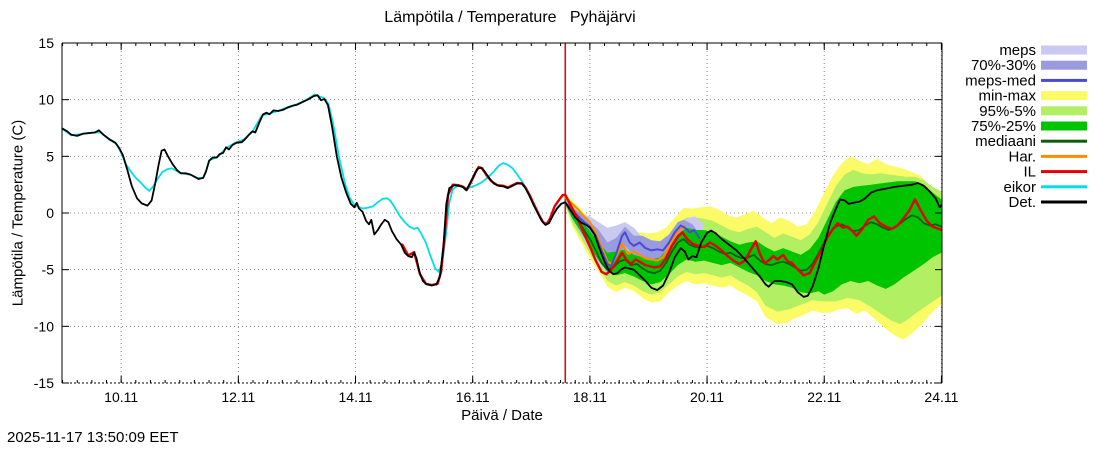  What do you see at coordinates (1064, 141) in the screenshot?
I see `legend-swatch-mediaani` at bounding box center [1064, 141].